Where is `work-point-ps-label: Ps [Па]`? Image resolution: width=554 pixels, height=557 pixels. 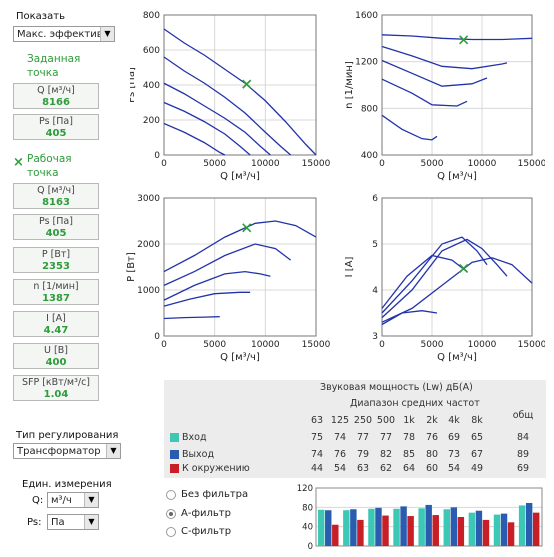 work-point-ps-label: Ps [Па] is located at coordinates (56, 221).